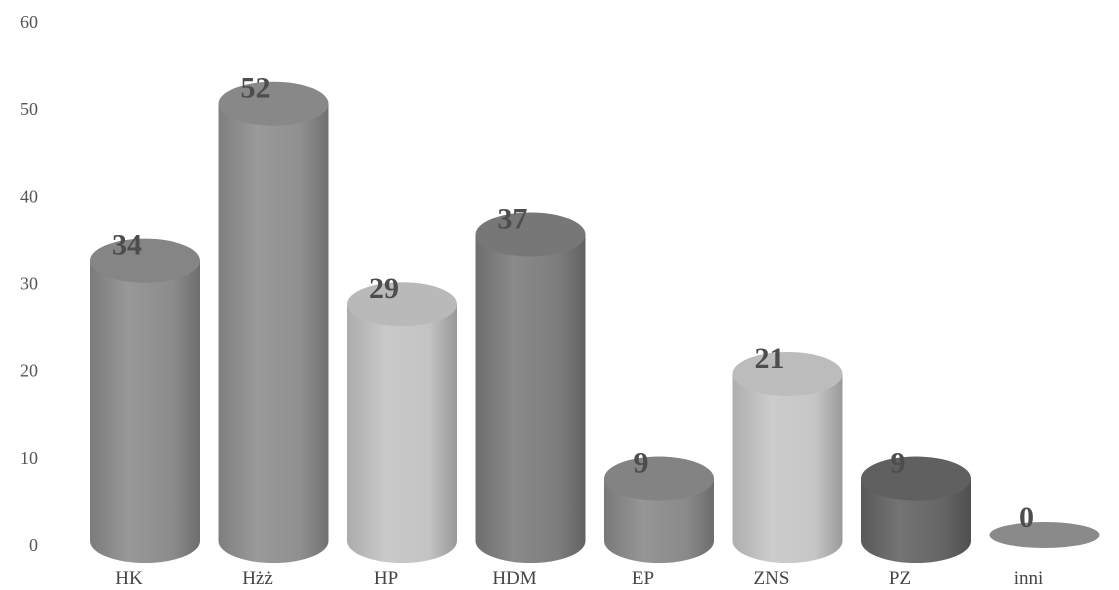 This screenshot has width=1119, height=590. Describe the element at coordinates (916, 510) in the screenshot. I see `bar-PZ` at that location.